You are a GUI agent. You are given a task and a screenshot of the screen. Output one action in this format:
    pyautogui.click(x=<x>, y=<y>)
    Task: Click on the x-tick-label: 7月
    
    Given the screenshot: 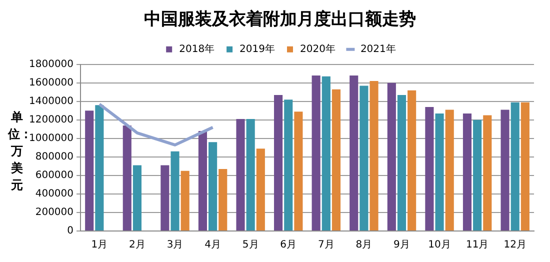 What is the action you would take?
    pyautogui.click(x=326, y=245)
    